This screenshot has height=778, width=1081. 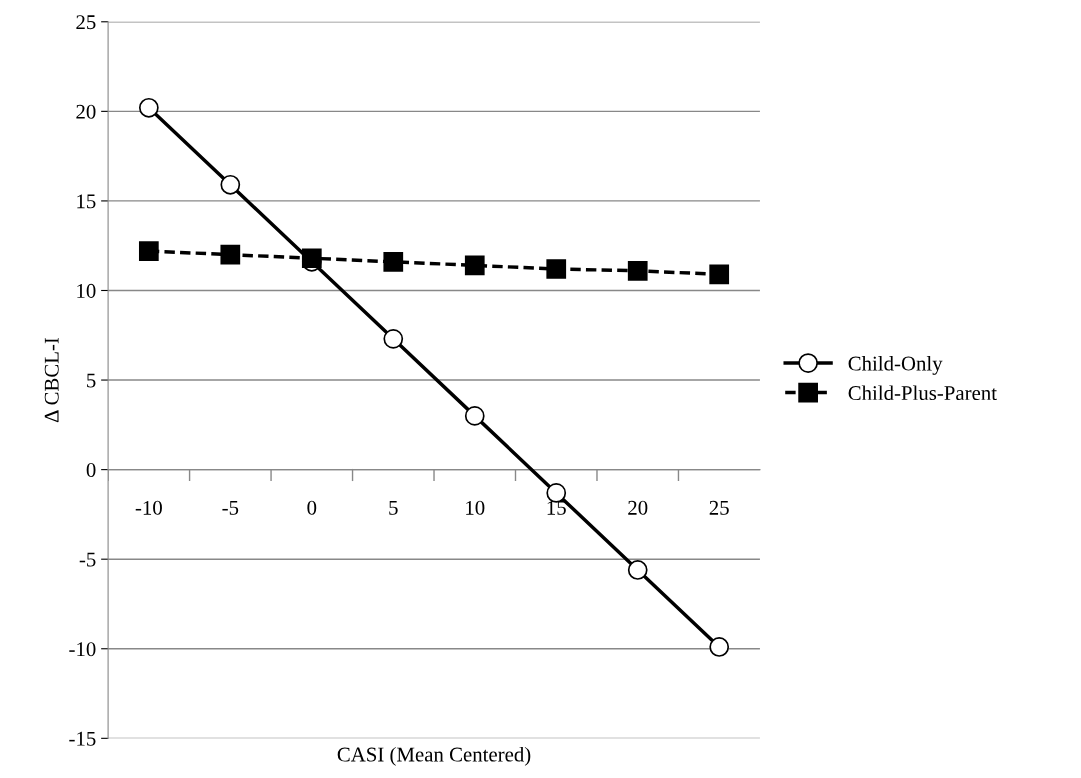 What do you see at coordinates (148, 507) in the screenshot?
I see `x-tick-label: -10` at bounding box center [148, 507].